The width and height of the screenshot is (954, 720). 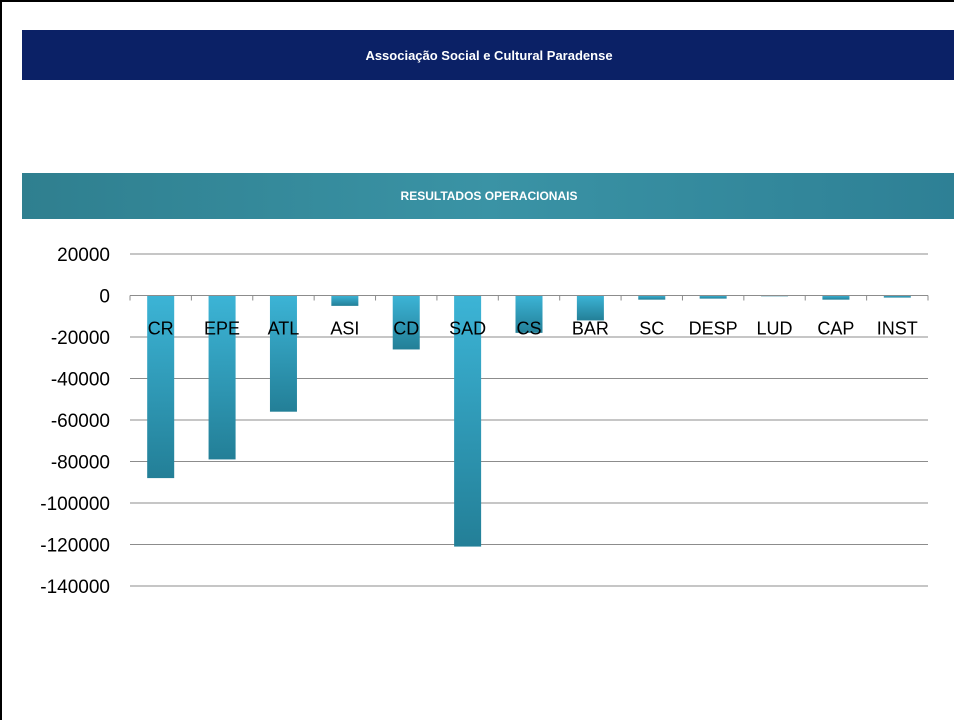 What do you see at coordinates (283, 353) in the screenshot?
I see `bar-atl` at bounding box center [283, 353].